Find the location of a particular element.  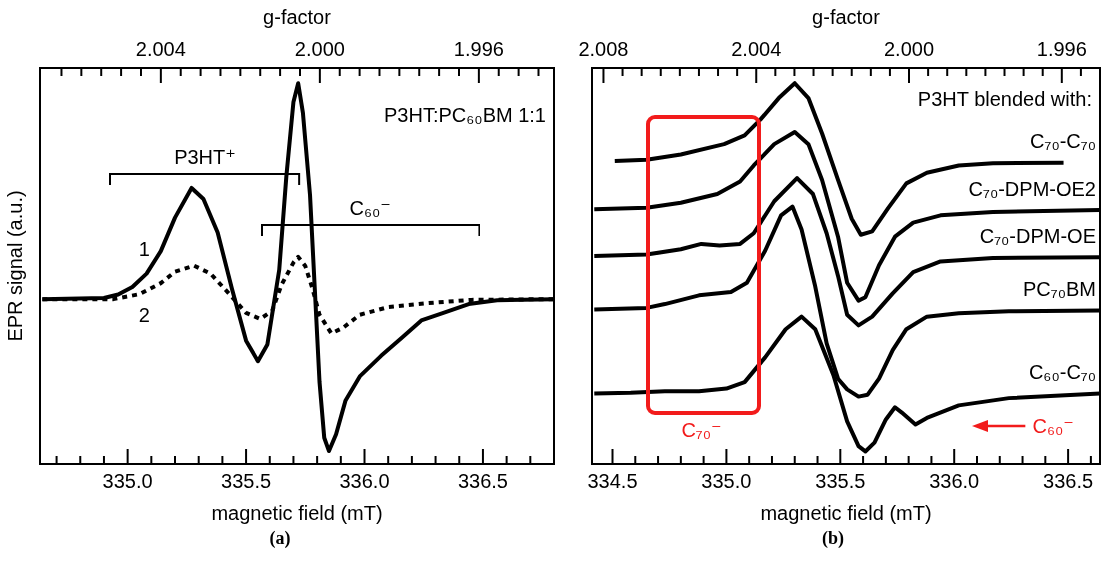

x-tick-label: 334.5 is located at coordinates (612, 480).